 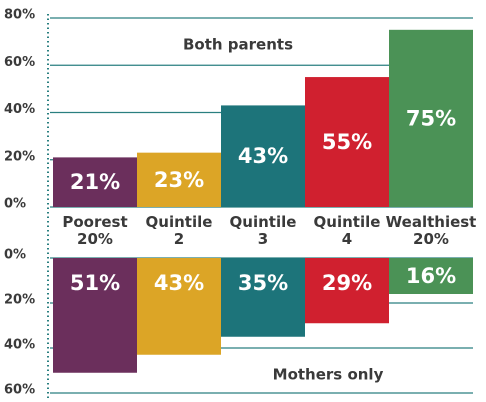 I want to click on value-label: 35%, so click(x=263, y=283).